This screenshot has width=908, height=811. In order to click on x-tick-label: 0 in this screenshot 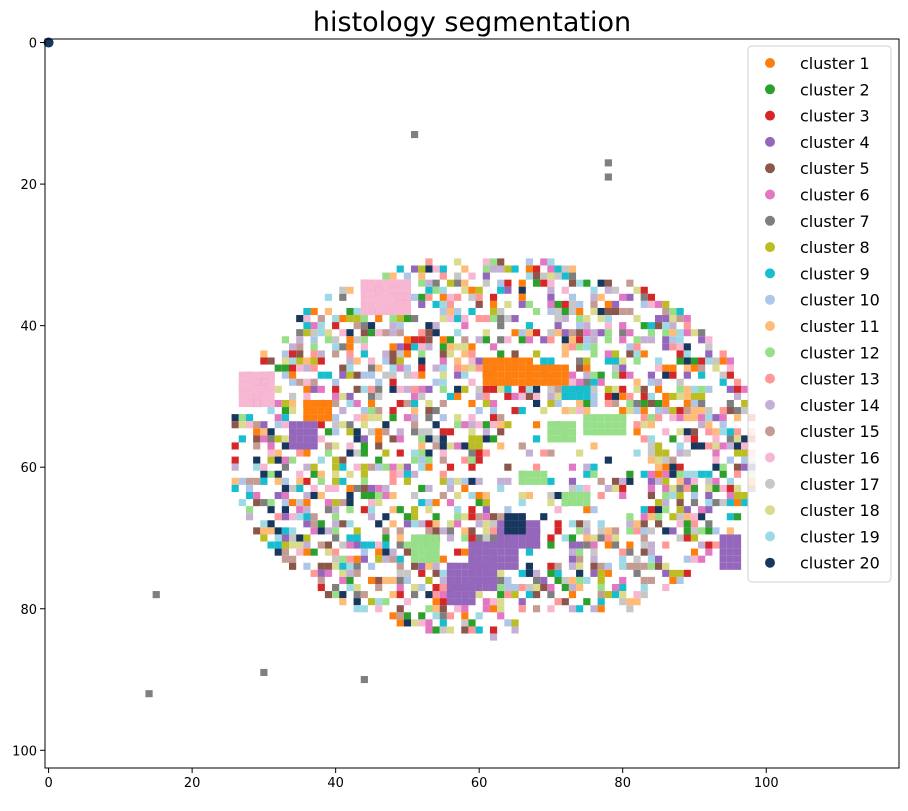, I will do `click(48, 783)`.